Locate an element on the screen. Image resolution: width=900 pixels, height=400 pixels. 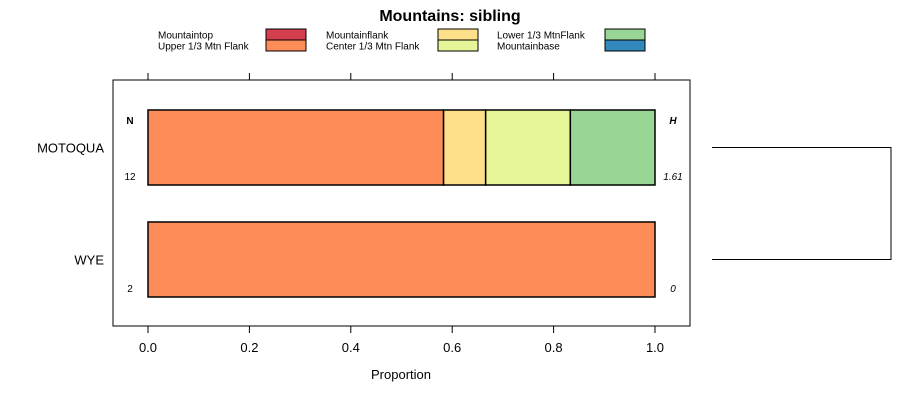
category-labels: MOTOQUA WYE is located at coordinates (70, 204).